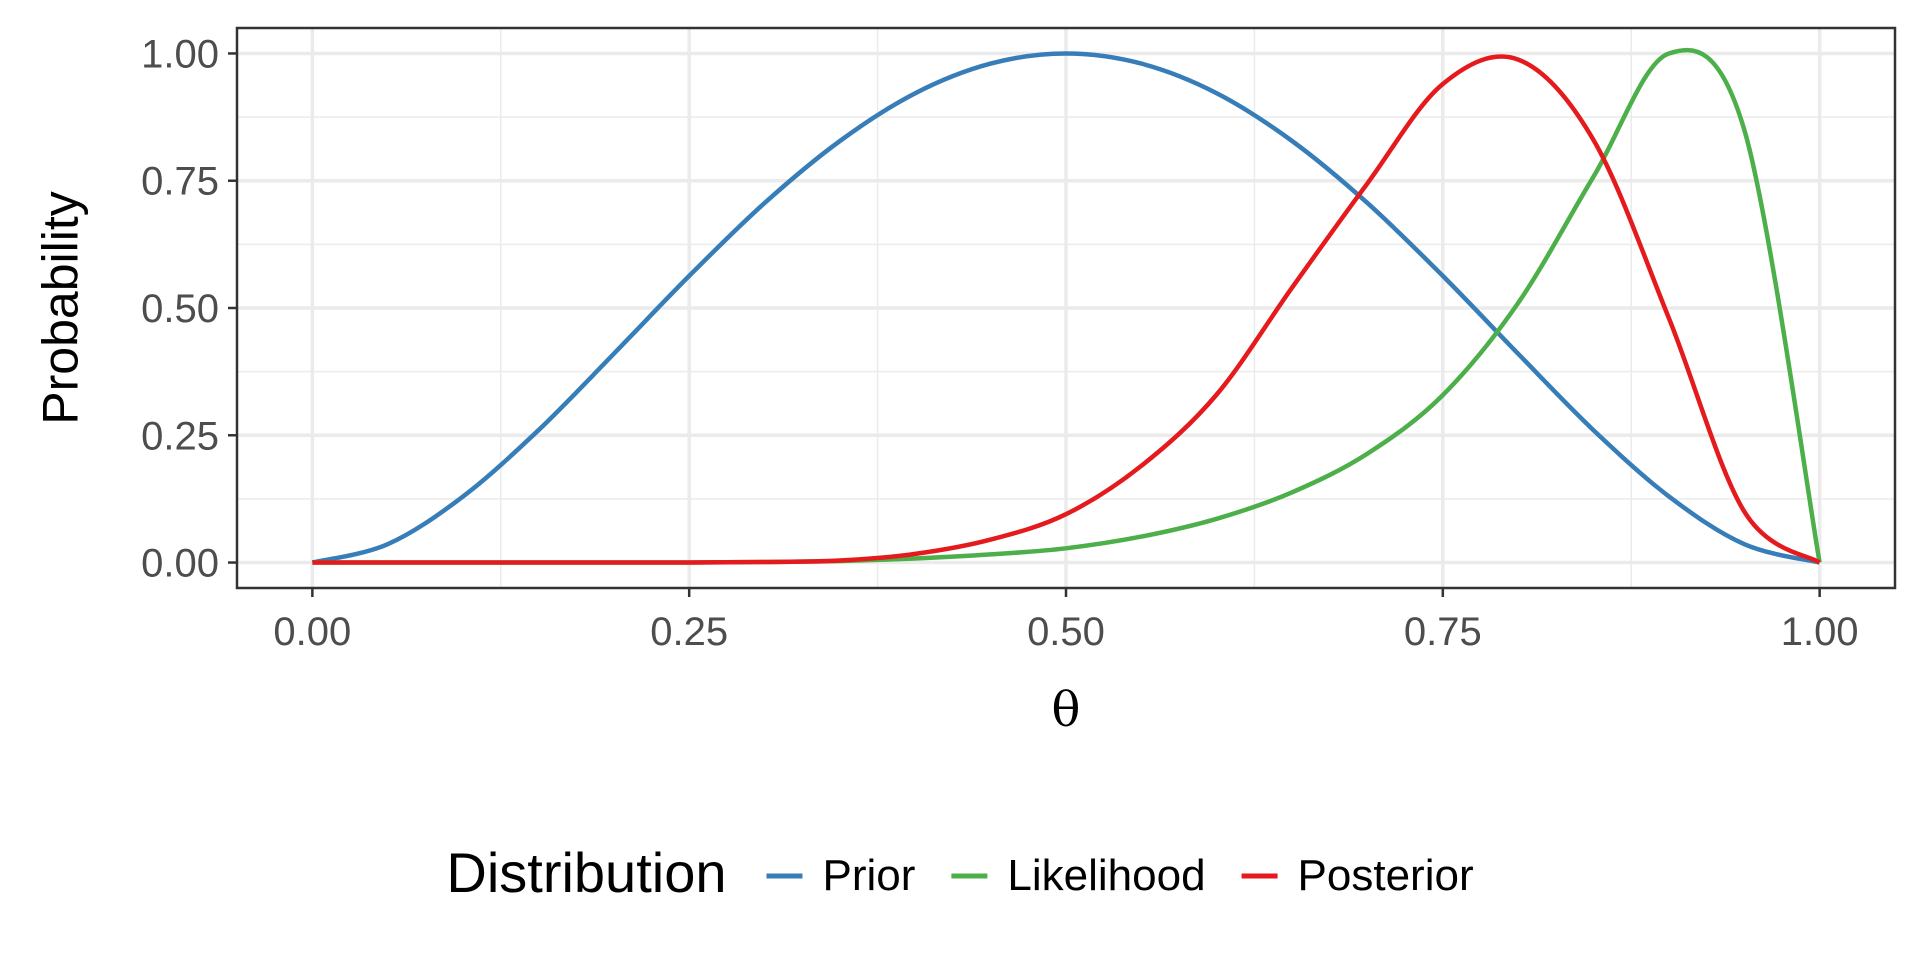 Image resolution: width=1920 pixels, height=960 pixels. I want to click on y-tick-label: 0.50, so click(180, 309).